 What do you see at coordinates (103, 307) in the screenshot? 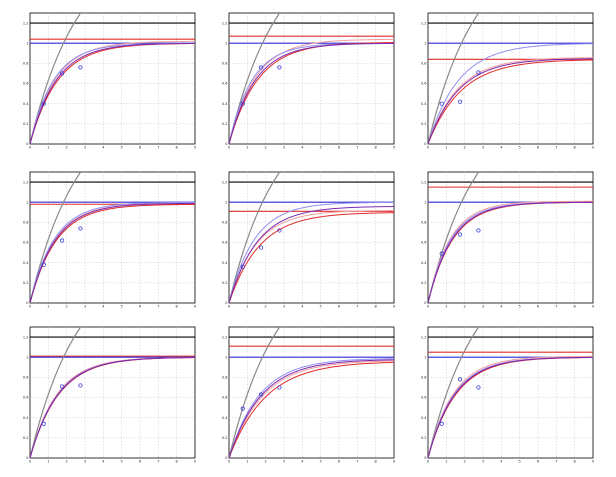
I see `x-tick-label: 4` at bounding box center [103, 307].